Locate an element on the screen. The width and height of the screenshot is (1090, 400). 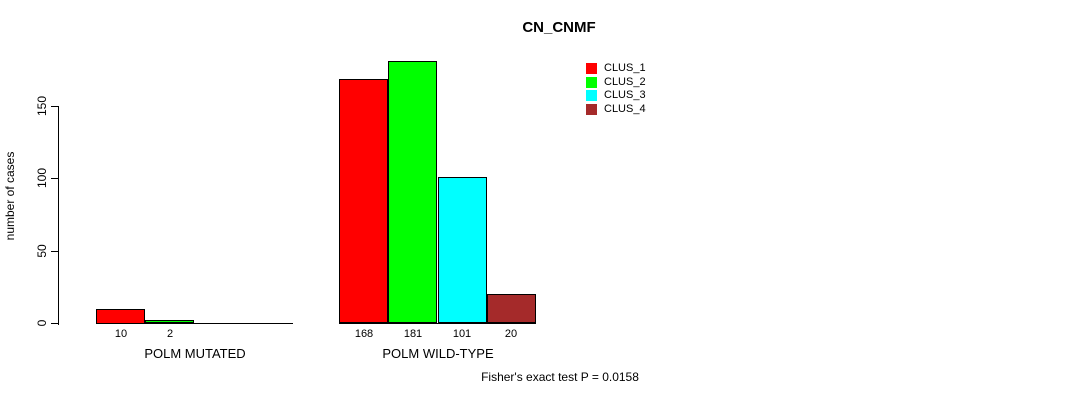
legend-label-clus_3: CLUS_3 is located at coordinates (625, 95).